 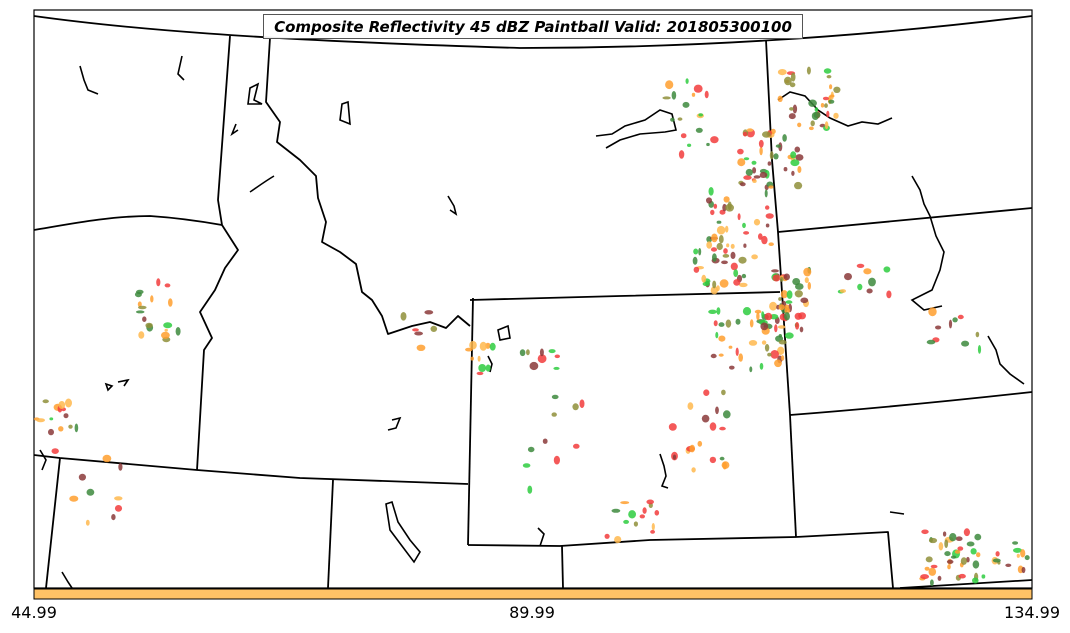 I want to click on wyoming-south-border, so click(x=632, y=541).